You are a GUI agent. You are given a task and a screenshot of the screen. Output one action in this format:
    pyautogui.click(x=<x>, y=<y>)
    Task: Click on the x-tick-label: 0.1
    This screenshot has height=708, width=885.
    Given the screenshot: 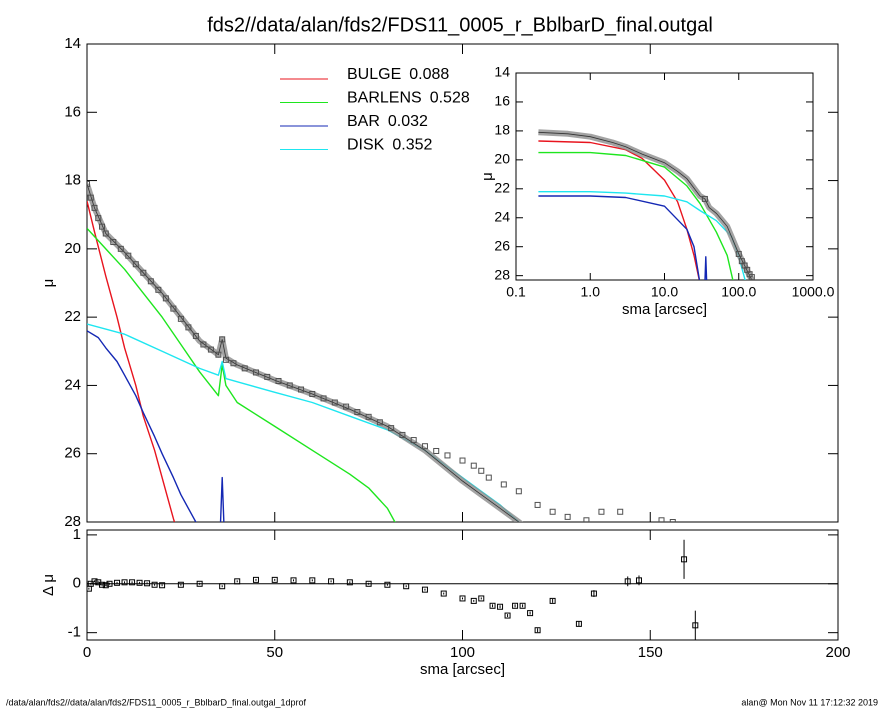 What is the action you would take?
    pyautogui.click(x=516, y=292)
    